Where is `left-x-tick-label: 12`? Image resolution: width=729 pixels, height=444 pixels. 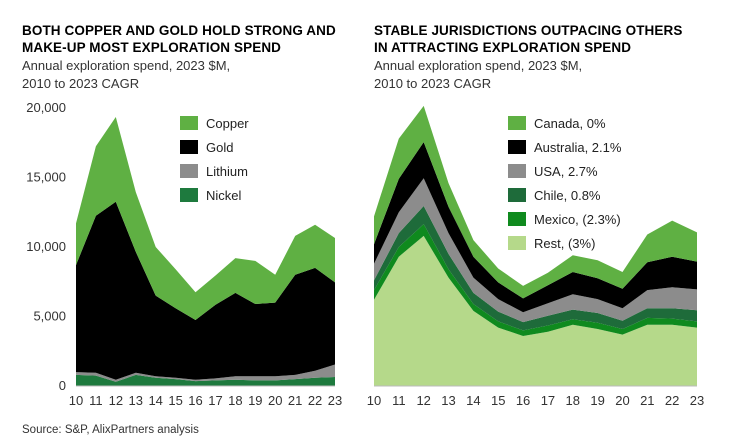
left-x-tick-label: 12 is located at coordinates (116, 400).